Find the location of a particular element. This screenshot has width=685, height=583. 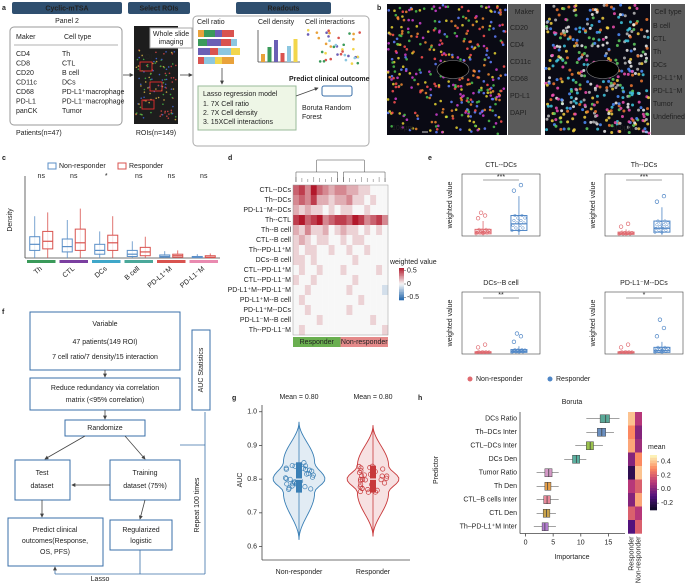

flow-text: 47 patients(149 ROI) is located at coordinates (105, 342).